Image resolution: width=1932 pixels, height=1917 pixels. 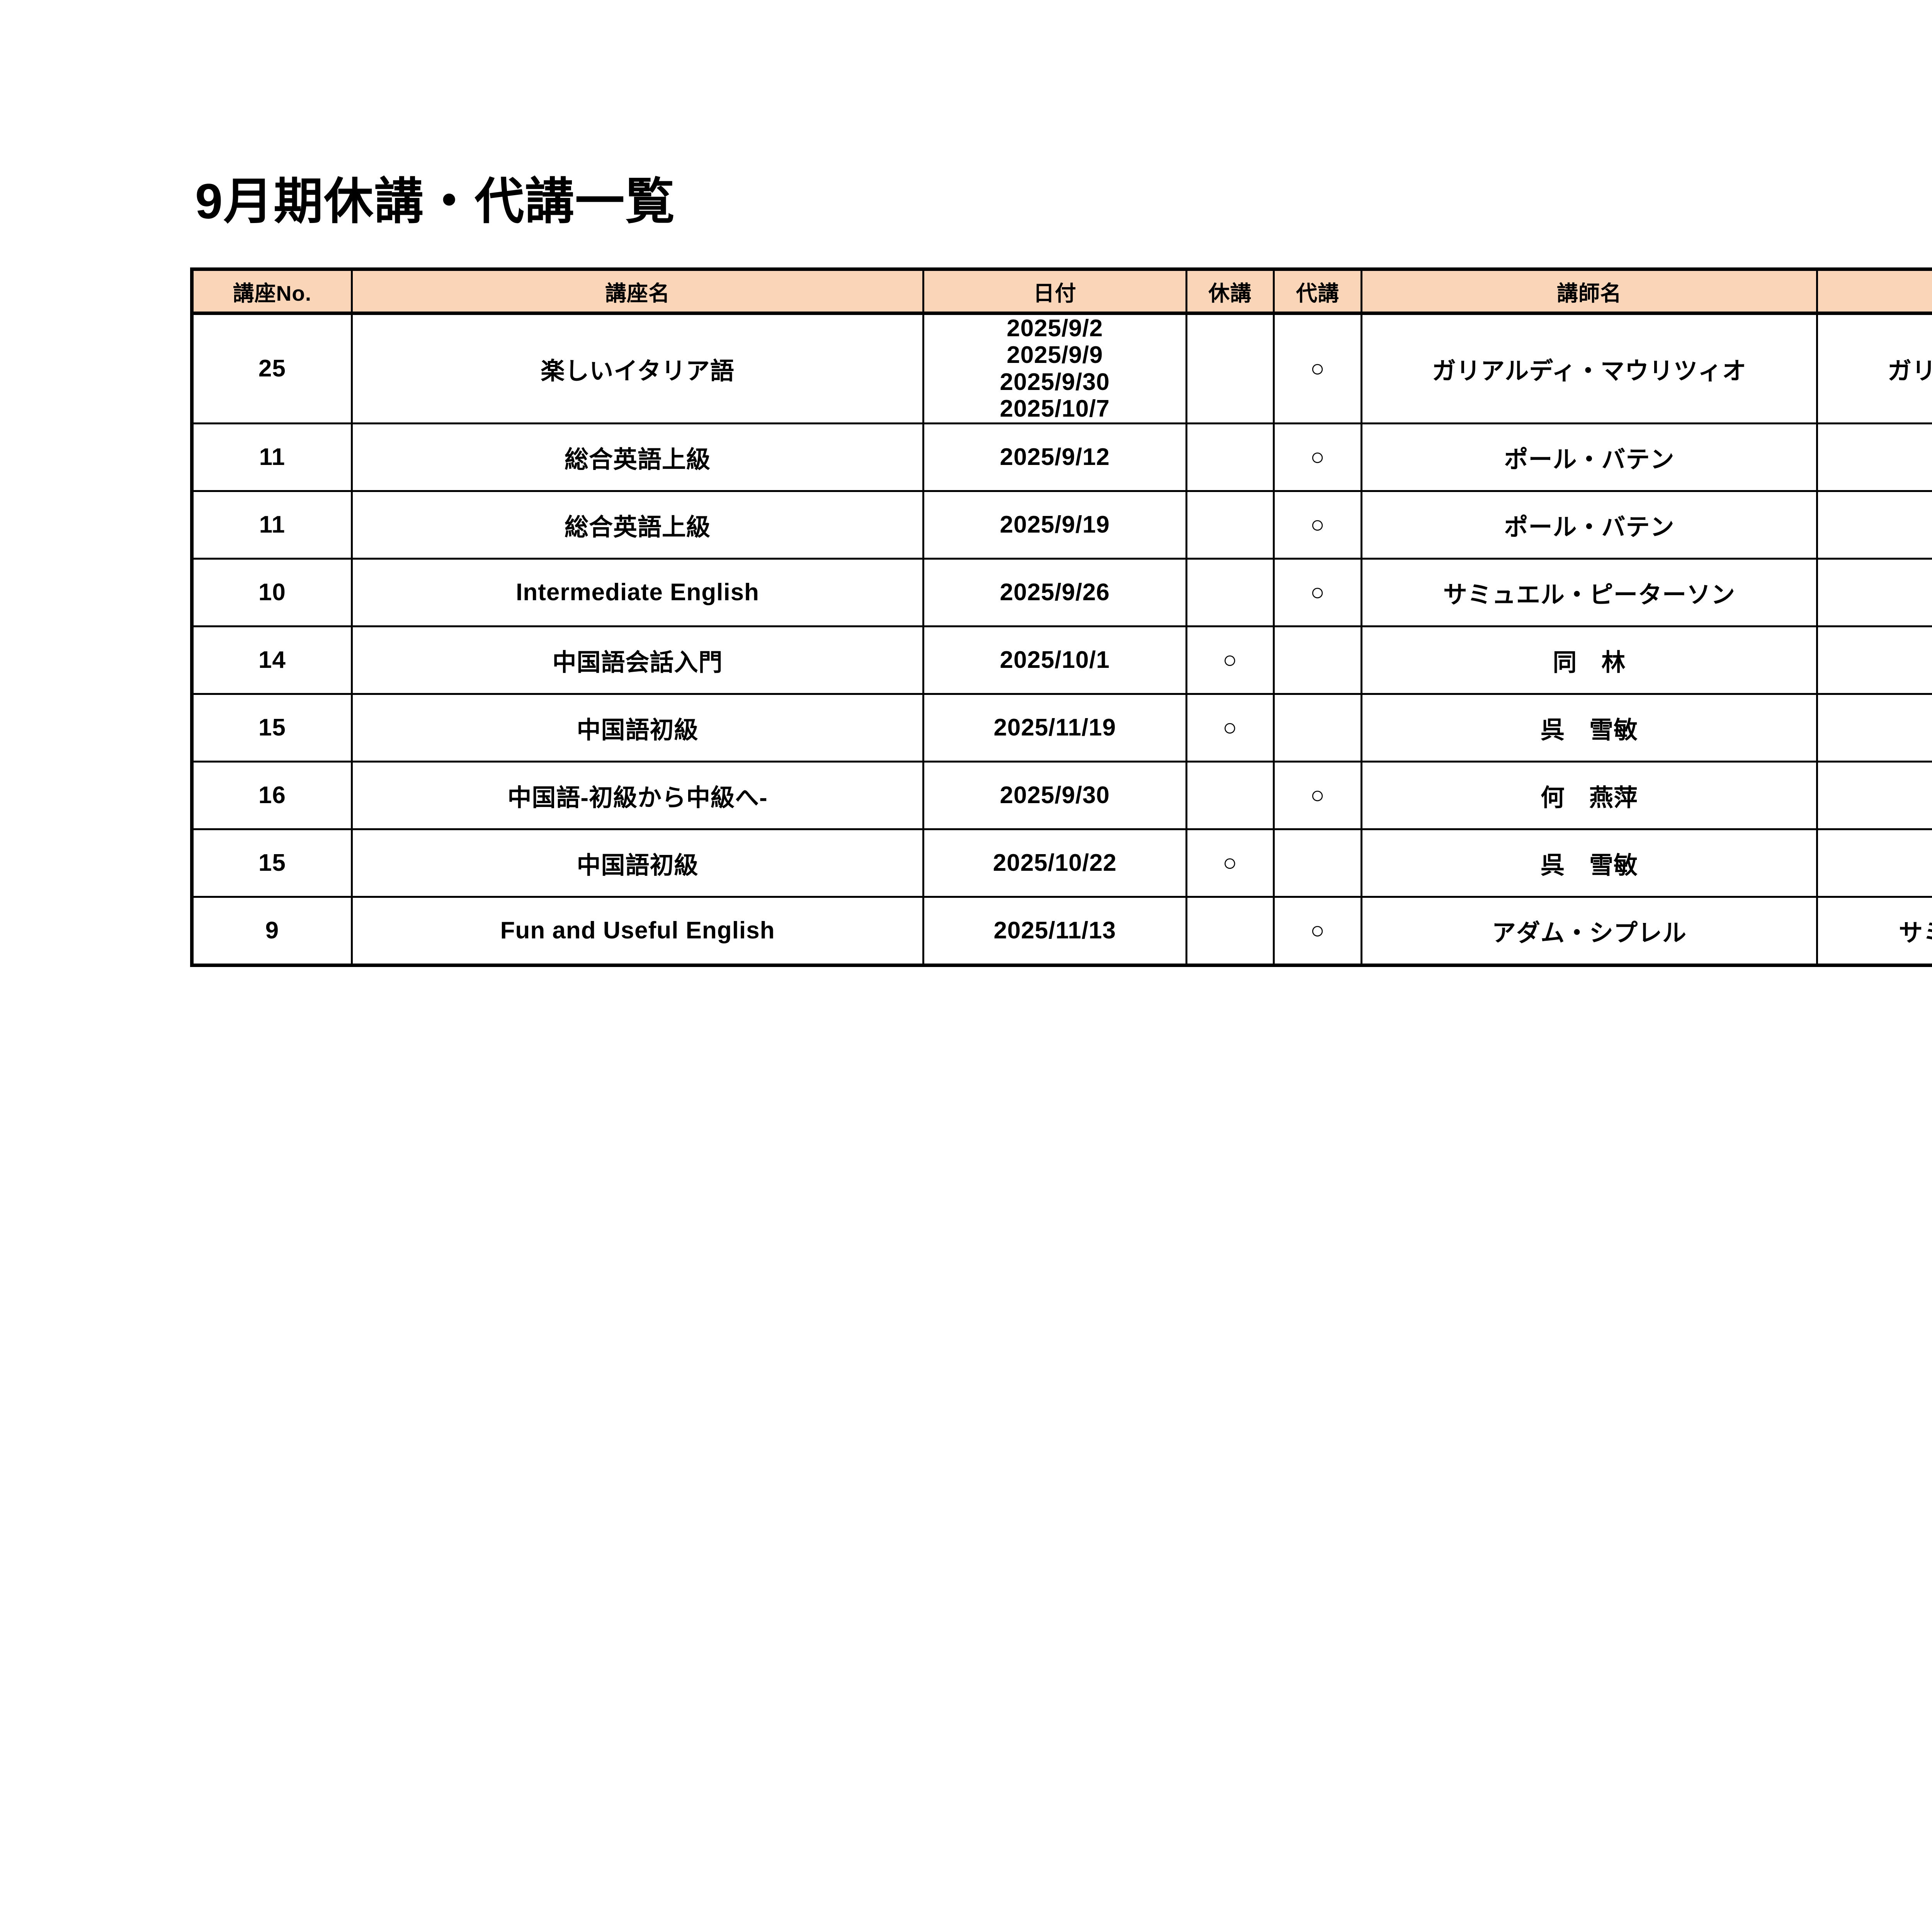 What do you see at coordinates (1055, 291) in the screenshot?
I see `column-header-date: 日付` at bounding box center [1055, 291].